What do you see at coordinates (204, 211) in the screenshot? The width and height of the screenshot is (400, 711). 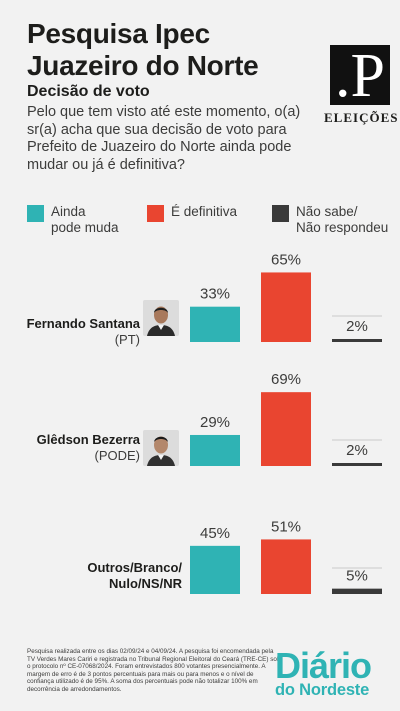 I see `legend-label: É definitiva` at bounding box center [204, 211].